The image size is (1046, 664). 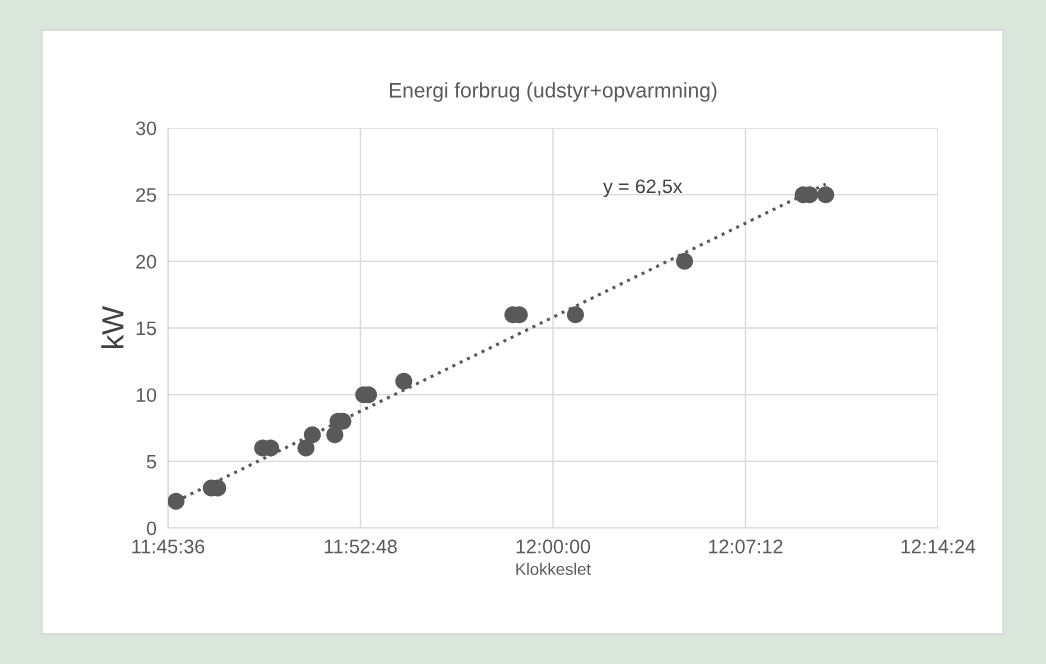 What do you see at coordinates (643, 188) in the screenshot?
I see `annotation: y = 62,5x` at bounding box center [643, 188].